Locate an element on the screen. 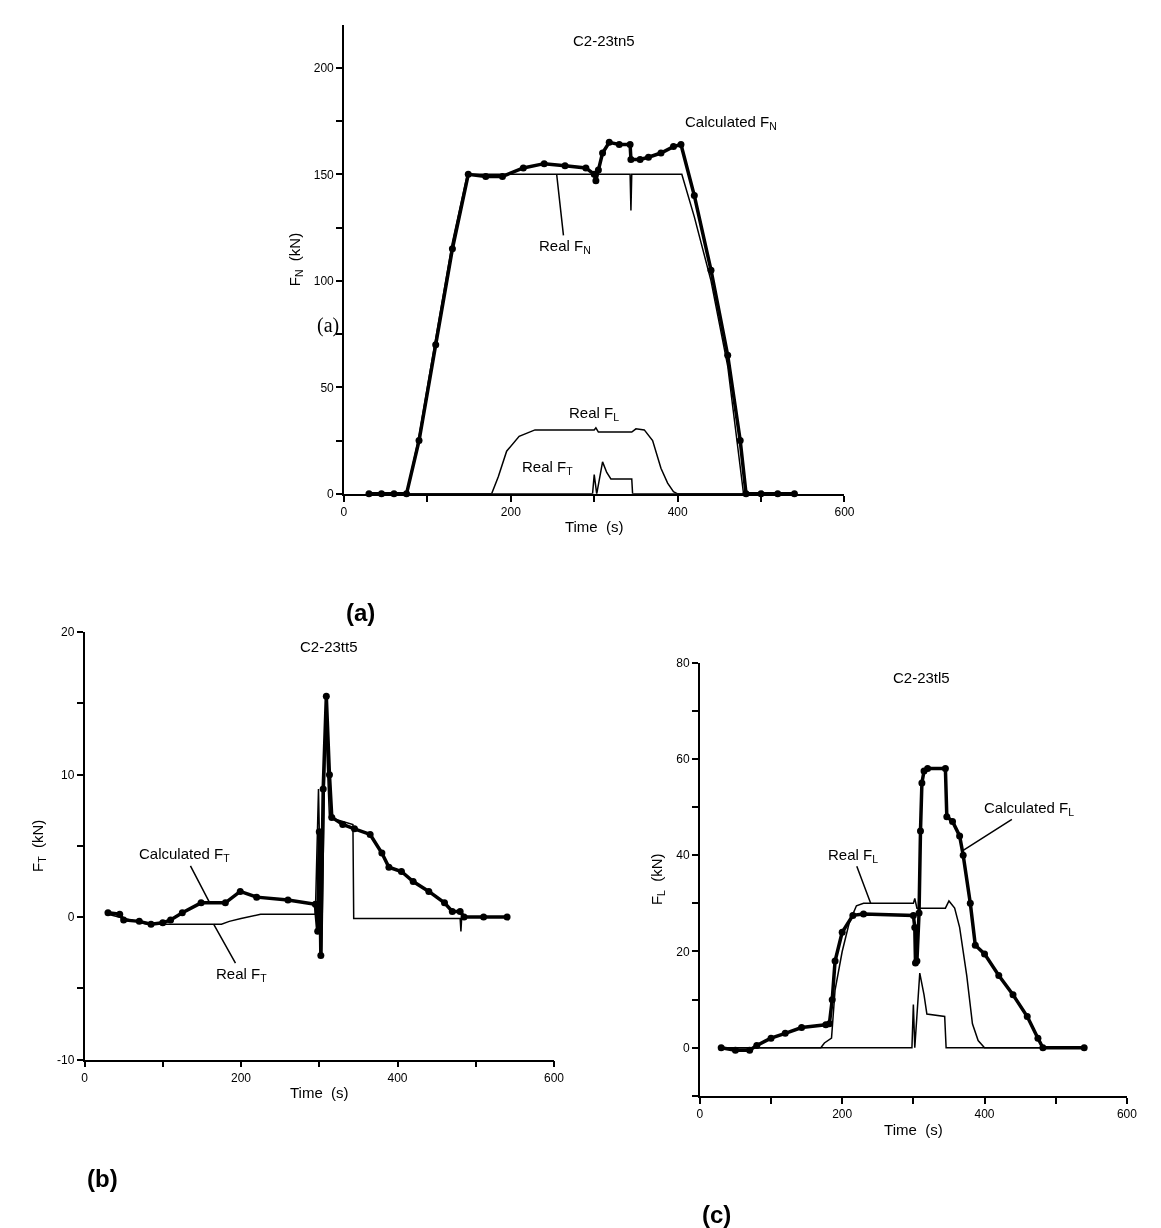  y-tick-label: 50 is located at coordinates (327, 387).